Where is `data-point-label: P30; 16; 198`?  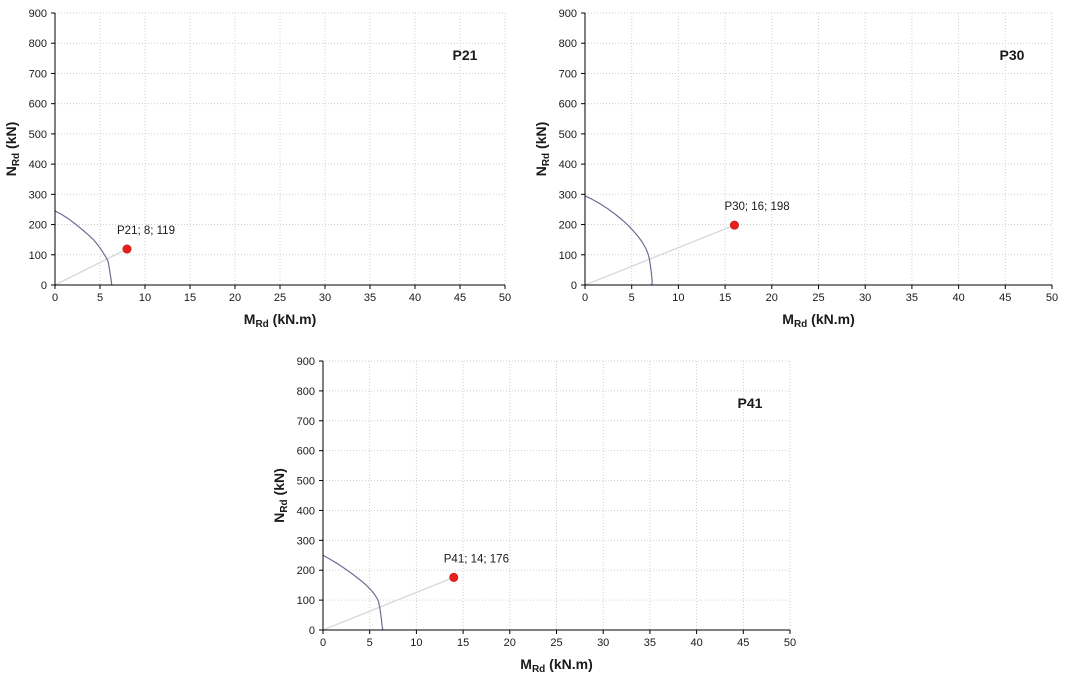 data-point-label: P30; 16; 198 is located at coordinates (756, 207).